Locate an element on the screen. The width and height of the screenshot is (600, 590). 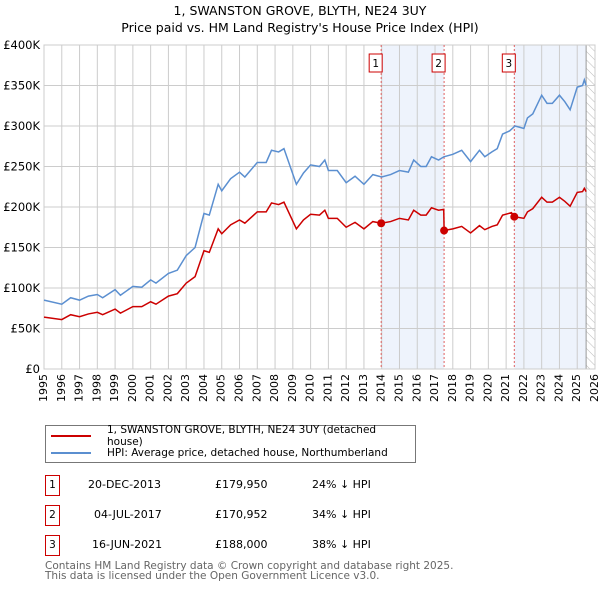
table-row: 1 20-DEC-2013 £179,950 24% ↓ HPI is located at coordinates (245, 485).